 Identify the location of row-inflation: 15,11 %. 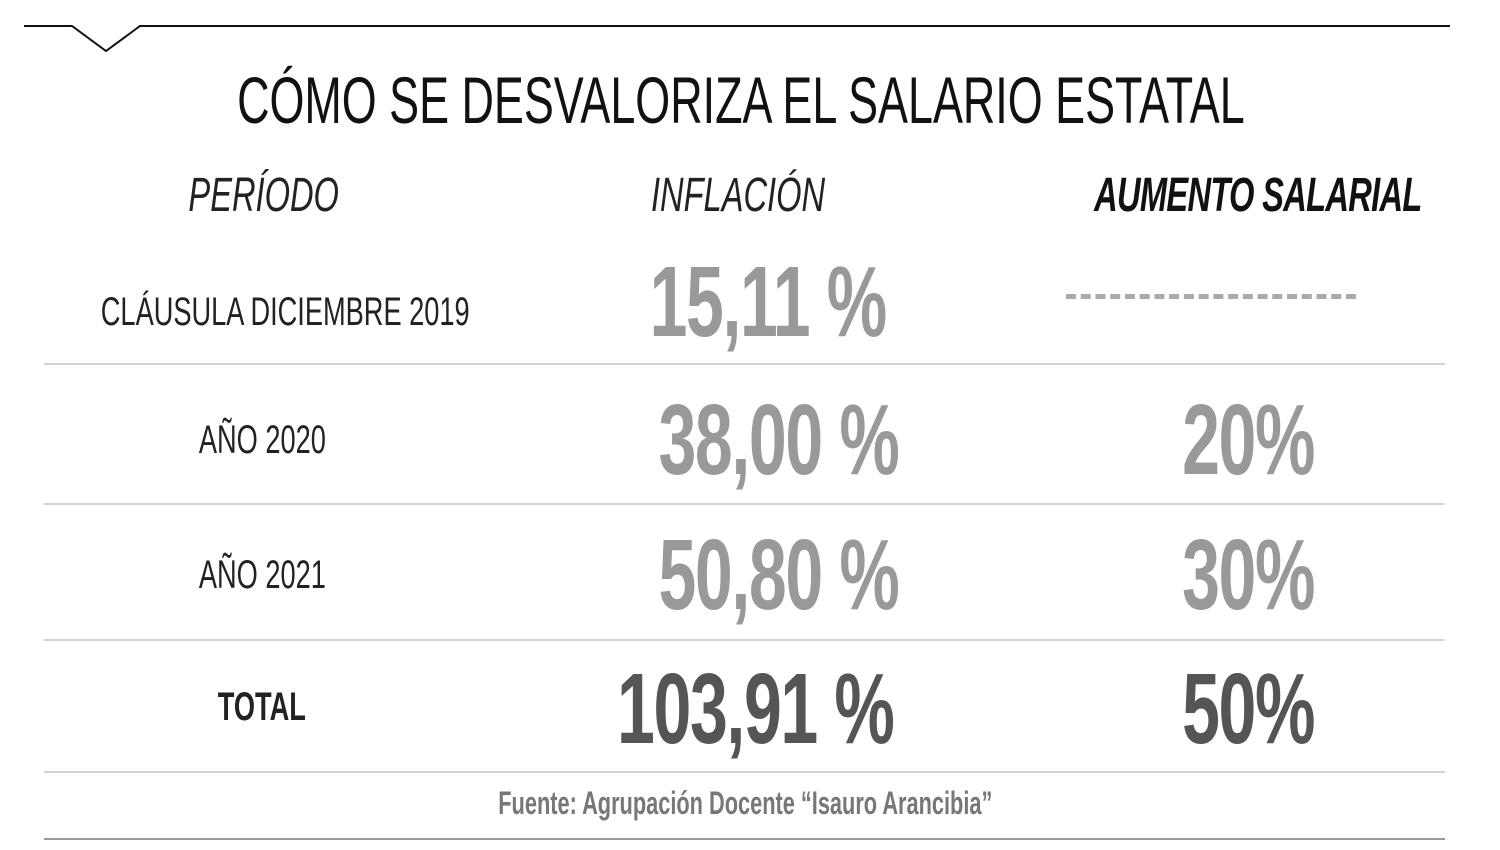
(768, 302).